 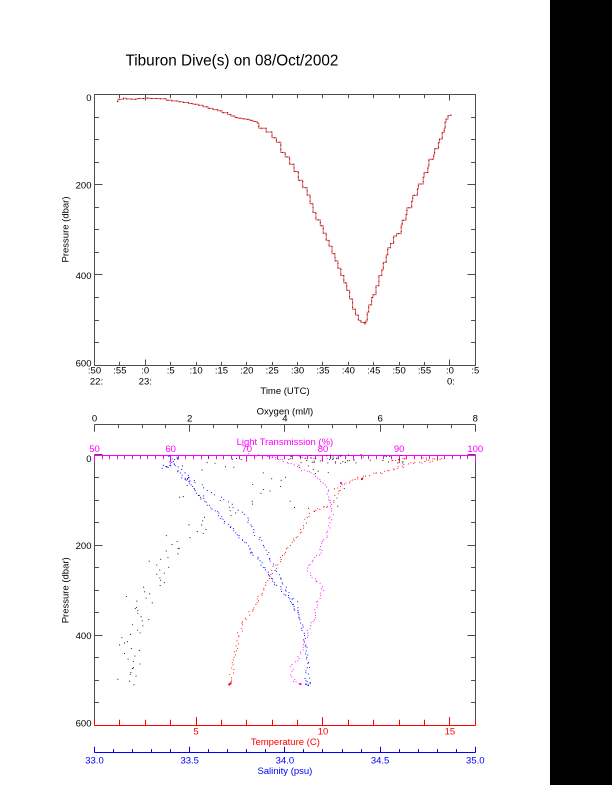 I want to click on svg-text: :45, so click(x=373, y=371).